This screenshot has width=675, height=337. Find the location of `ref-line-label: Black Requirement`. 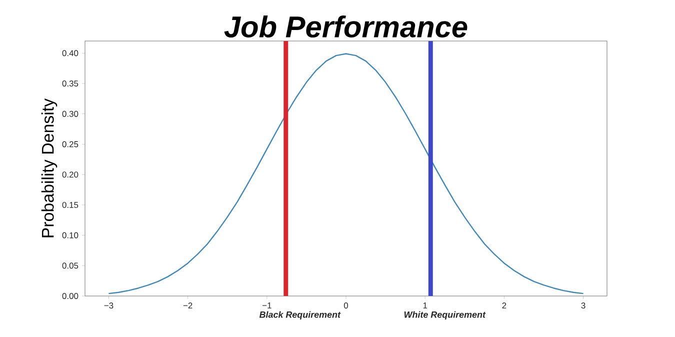

ref-line-label: Black Requirement is located at coordinates (300, 315).